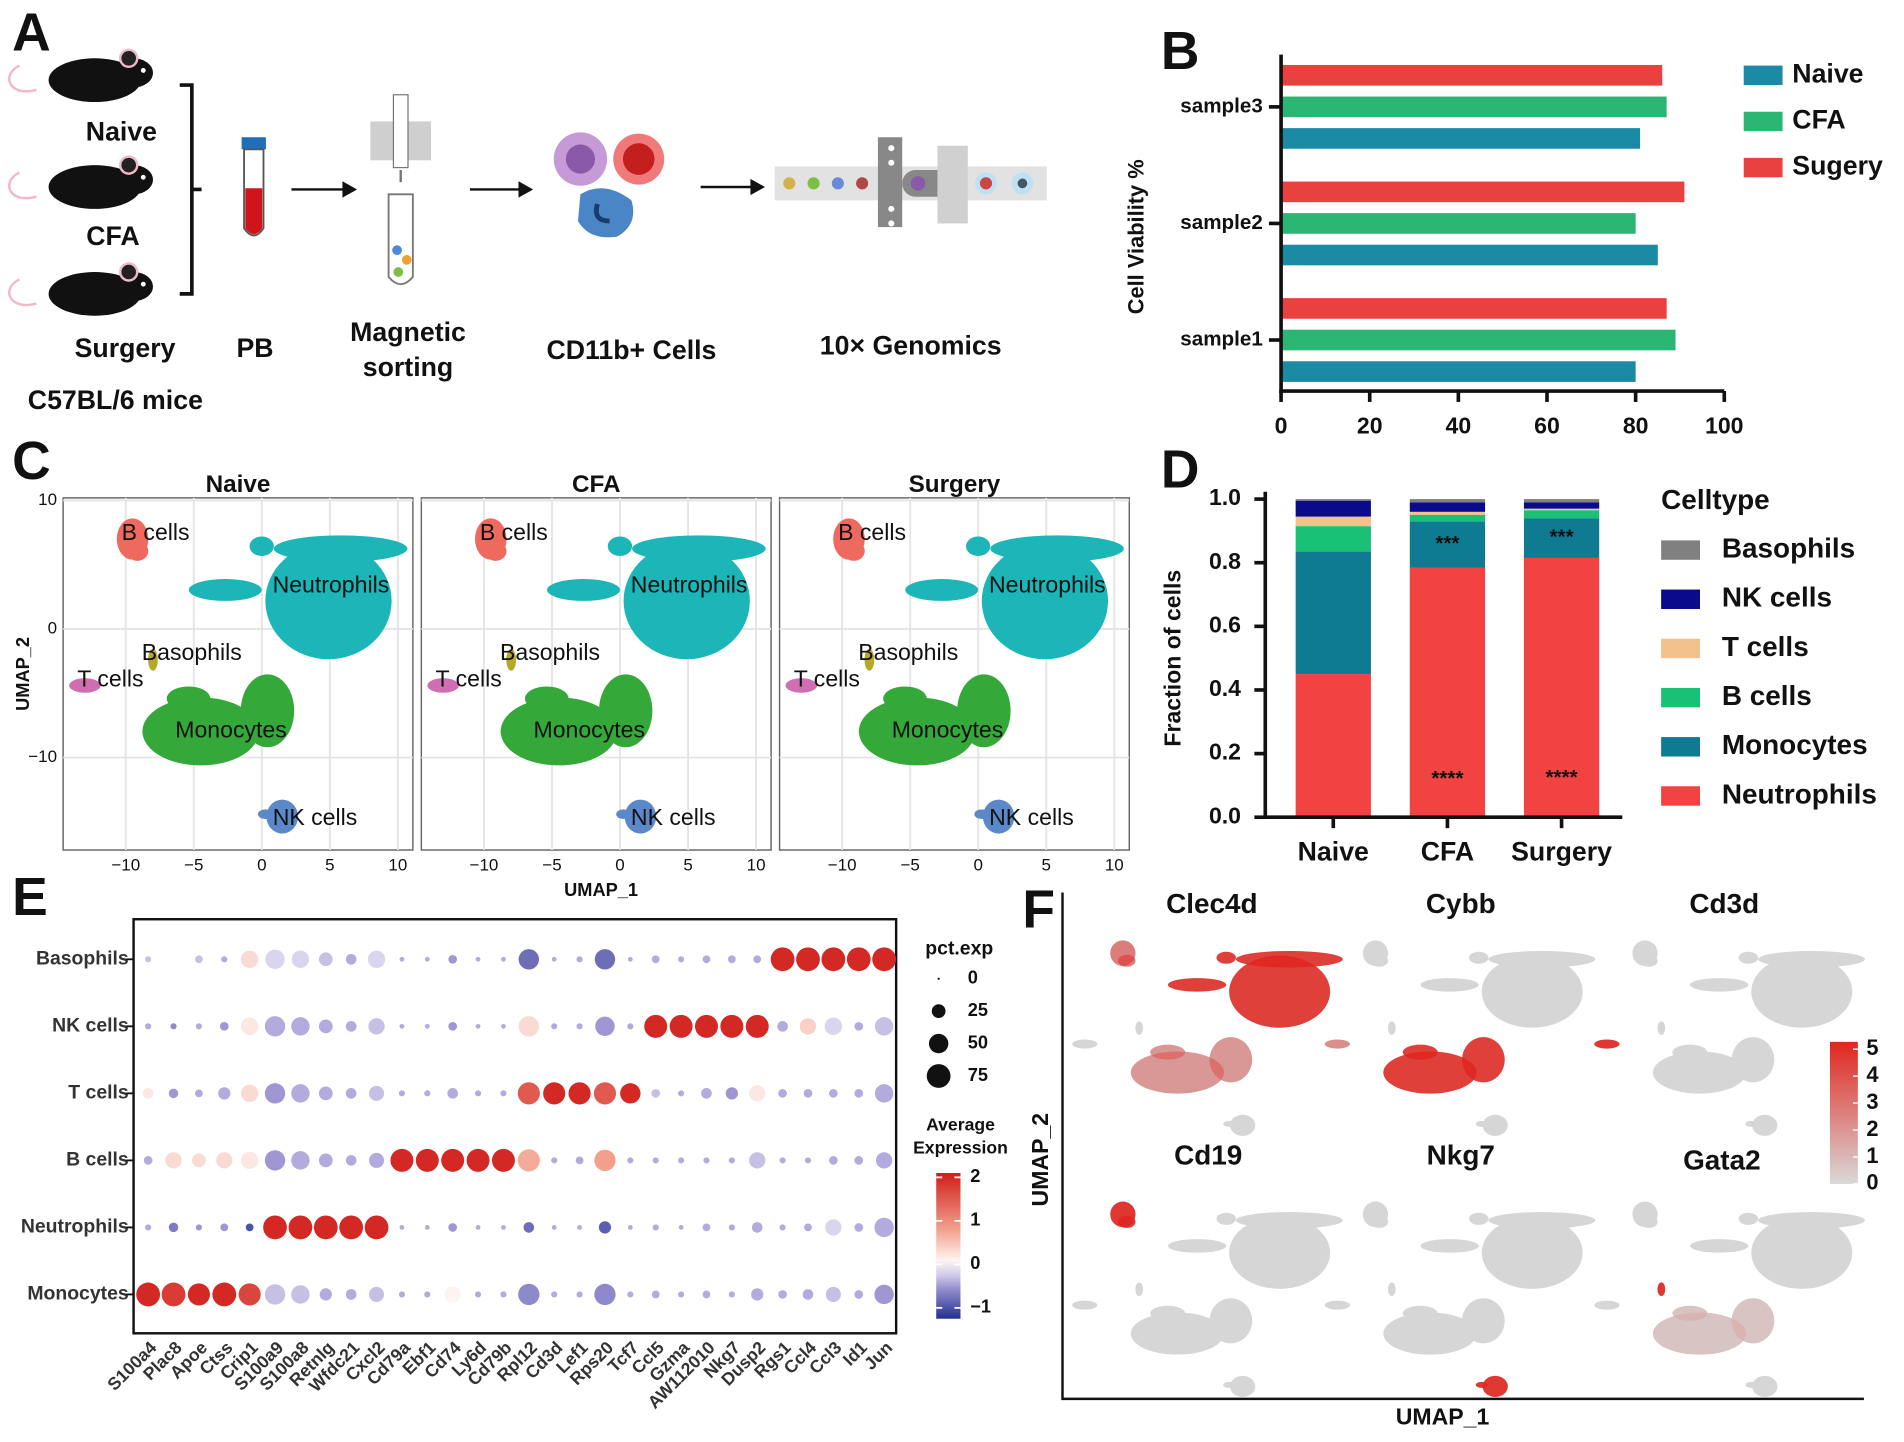 This screenshot has width=1904, height=1442. I want to click on panel-label: E, so click(30, 897).